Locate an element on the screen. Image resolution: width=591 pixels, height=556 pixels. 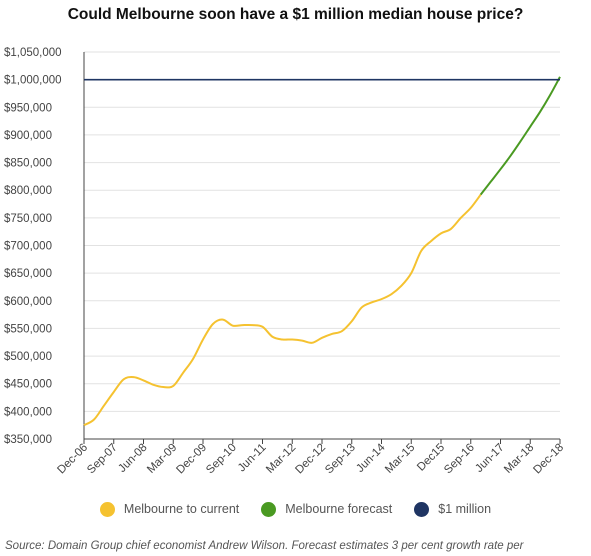
x-tick-label: Sep-13 is located at coordinates (340, 459).